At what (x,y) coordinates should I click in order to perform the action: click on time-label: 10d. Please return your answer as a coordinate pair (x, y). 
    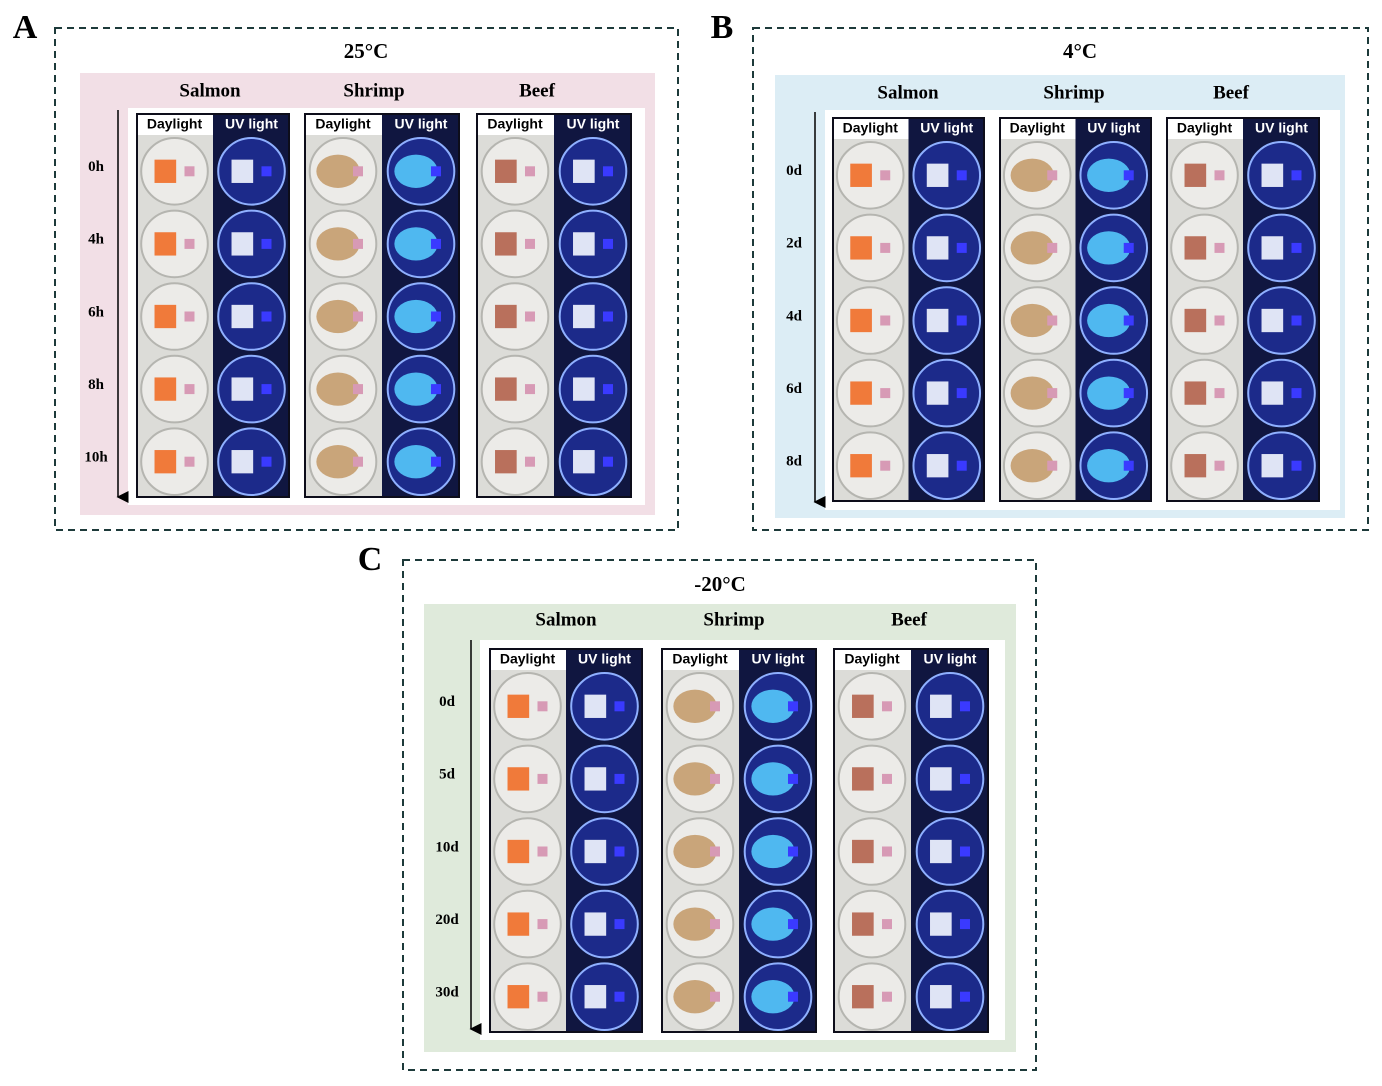
    Looking at the image, I should click on (447, 847).